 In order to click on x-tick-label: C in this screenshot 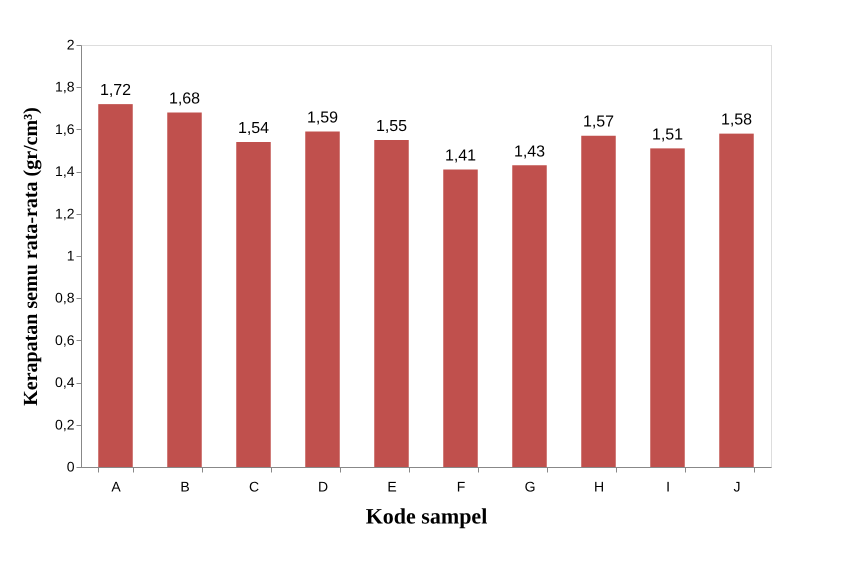, I will do `click(254, 486)`.